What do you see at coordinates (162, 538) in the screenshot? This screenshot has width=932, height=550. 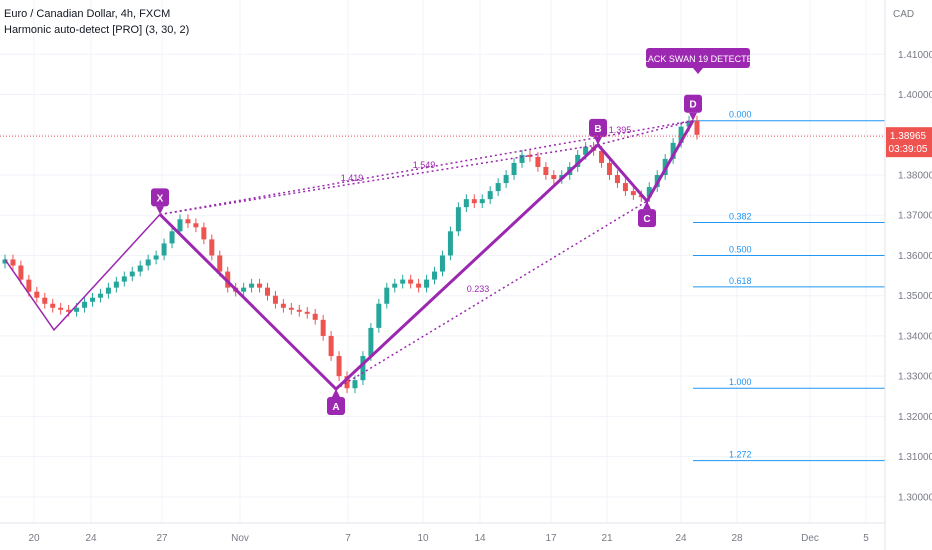 I see `date-tick-label: 27` at bounding box center [162, 538].